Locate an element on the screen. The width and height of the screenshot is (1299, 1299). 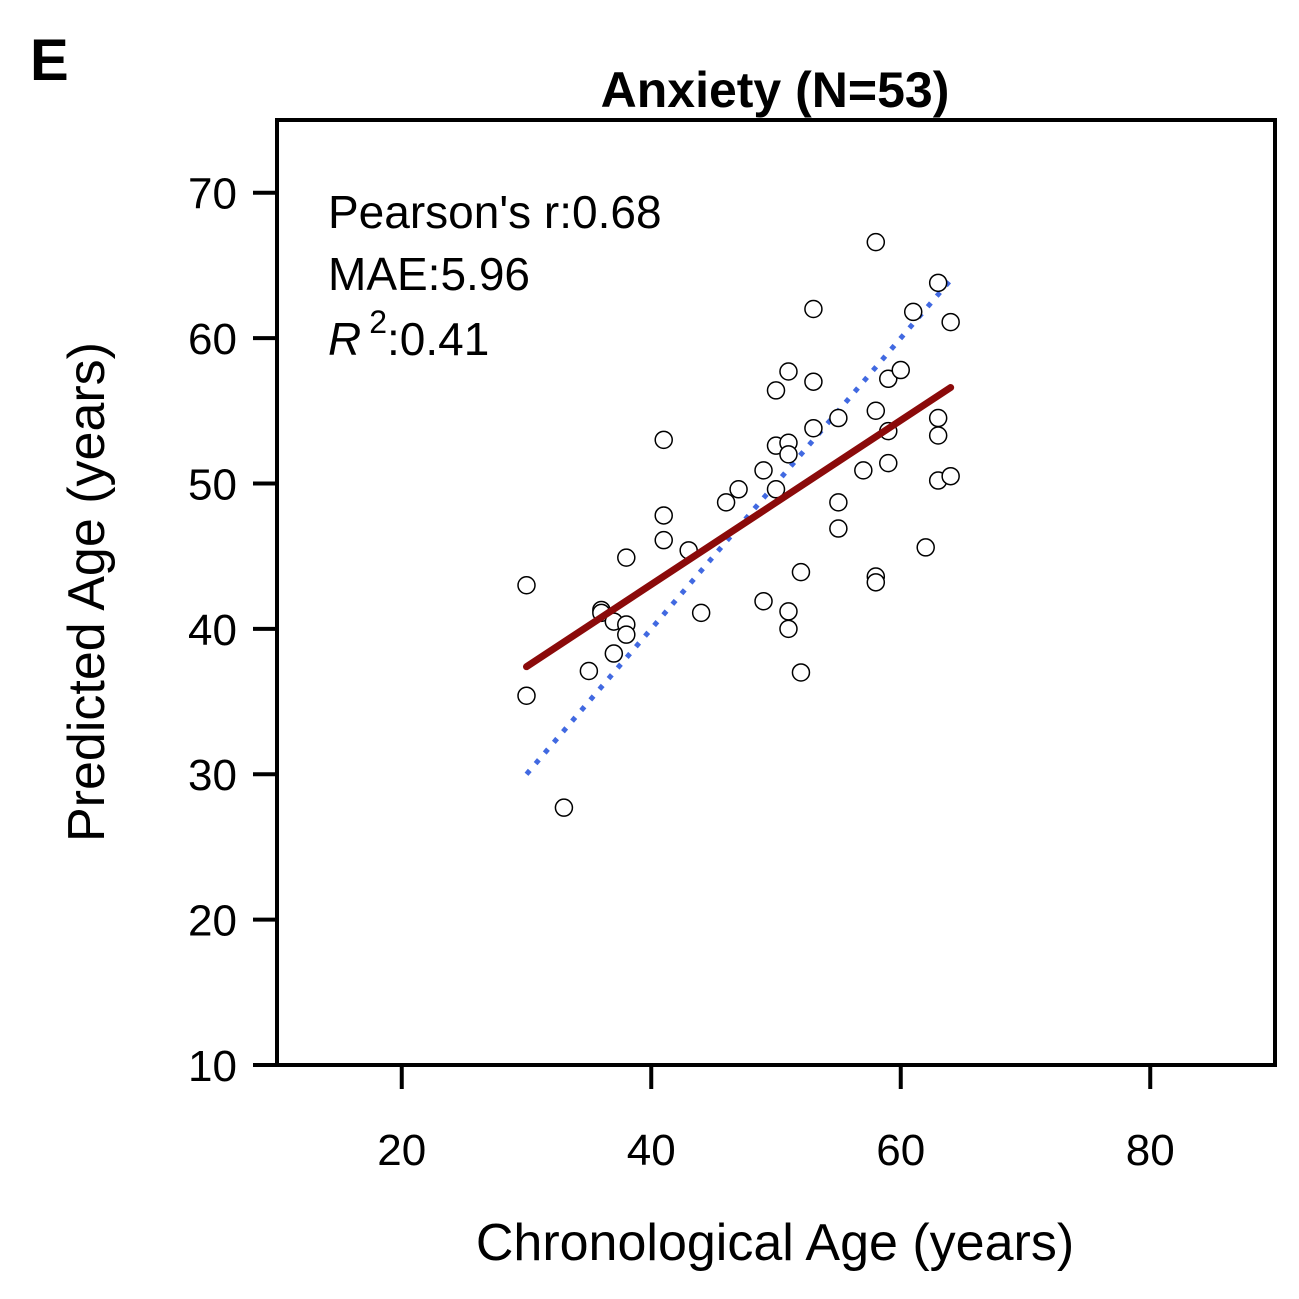
y-tick-label-20: 20 is located at coordinates (212, 921).